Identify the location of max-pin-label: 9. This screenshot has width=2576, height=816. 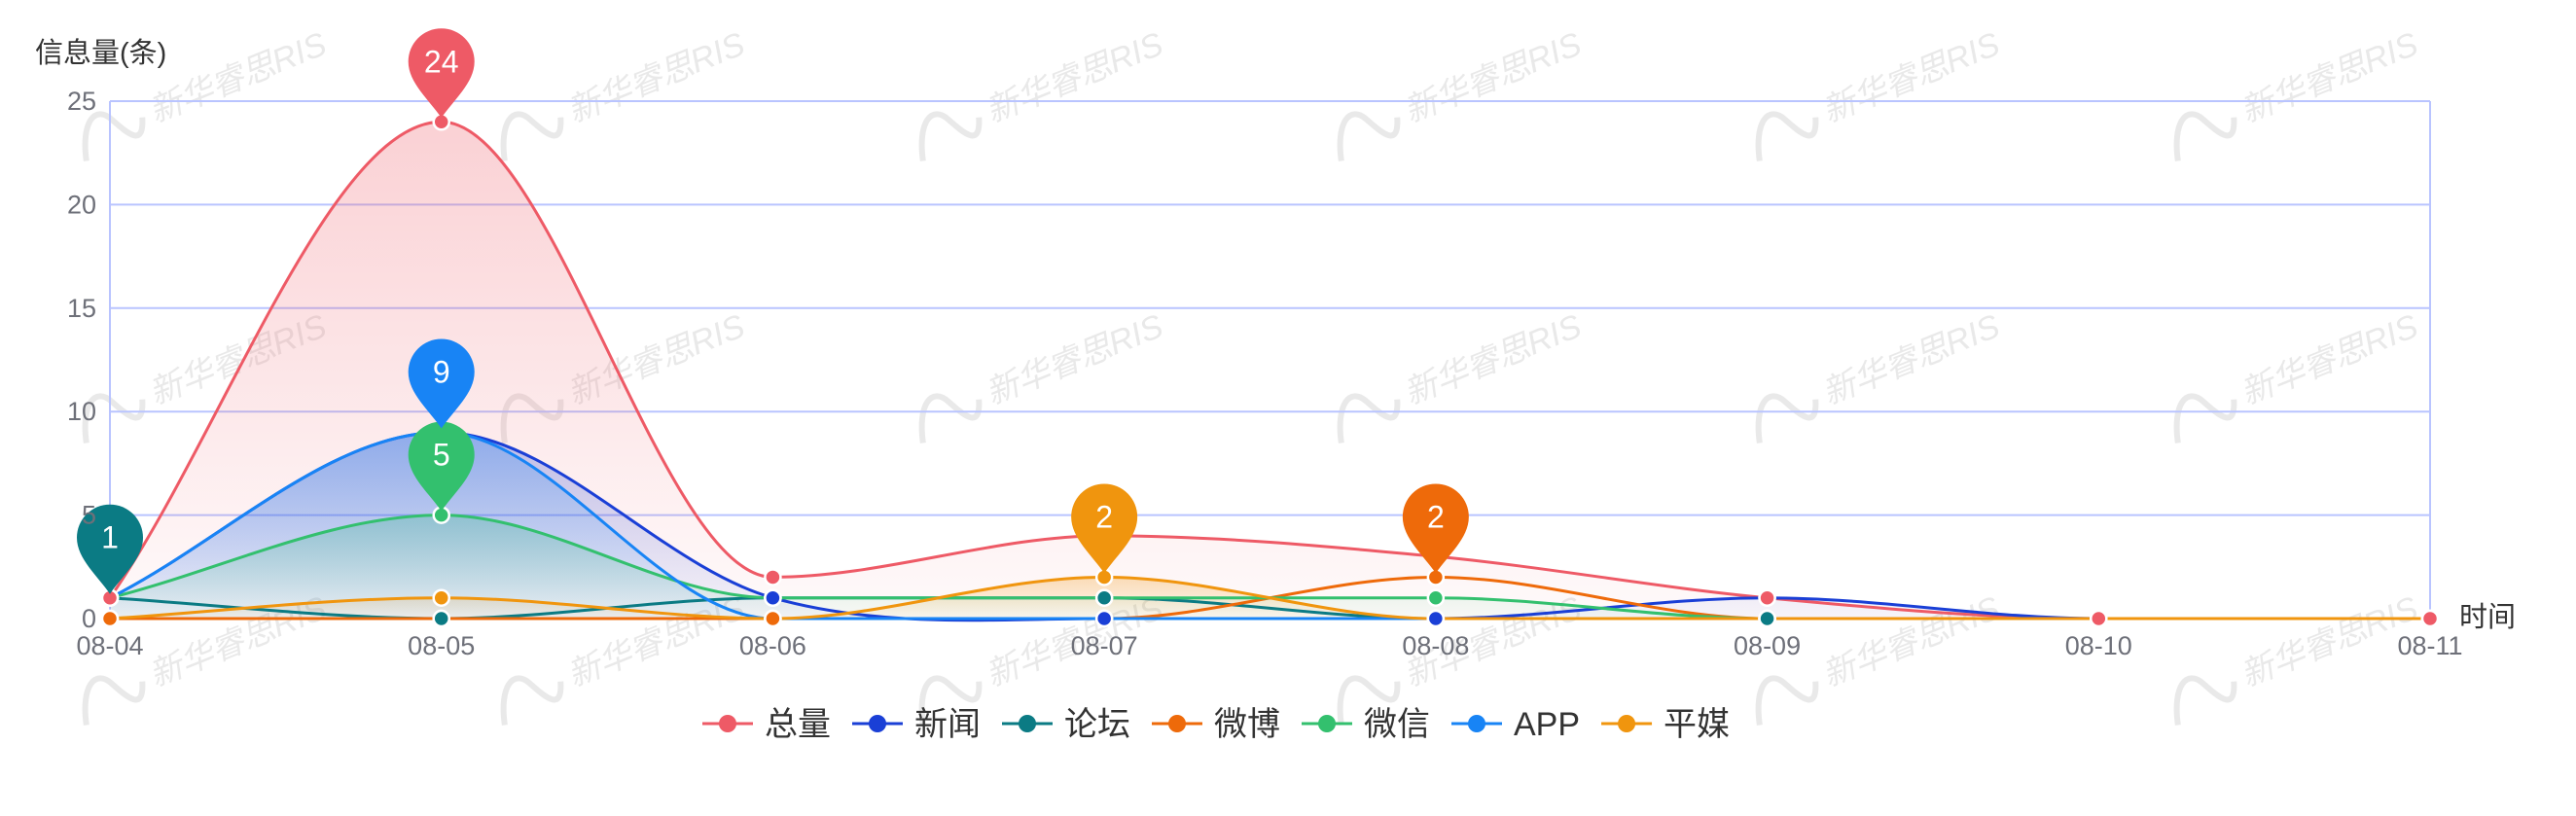
(441, 371).